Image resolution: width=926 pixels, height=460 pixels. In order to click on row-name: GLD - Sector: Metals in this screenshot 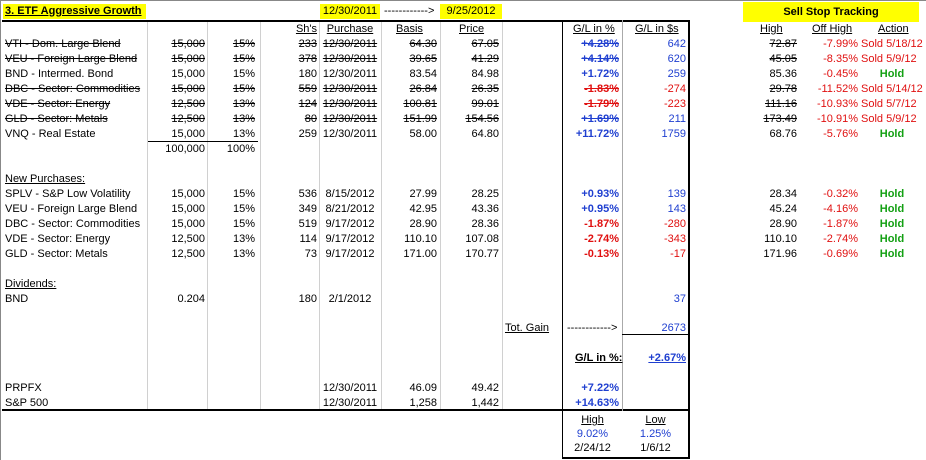, I will do `click(56, 119)`.